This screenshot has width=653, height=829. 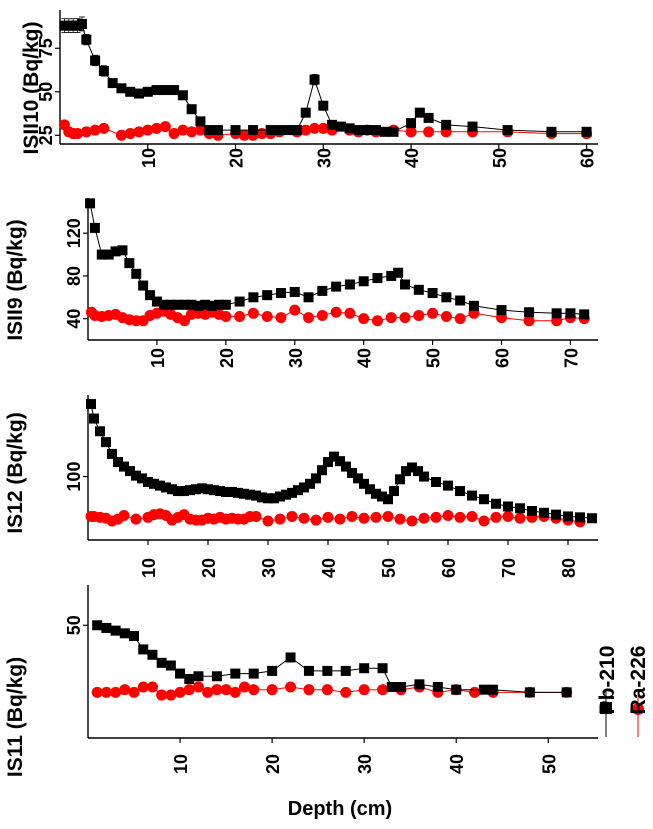 What do you see at coordinates (509, 568) in the screenshot?
I see `panel-is12-x-tick-label: 70` at bounding box center [509, 568].